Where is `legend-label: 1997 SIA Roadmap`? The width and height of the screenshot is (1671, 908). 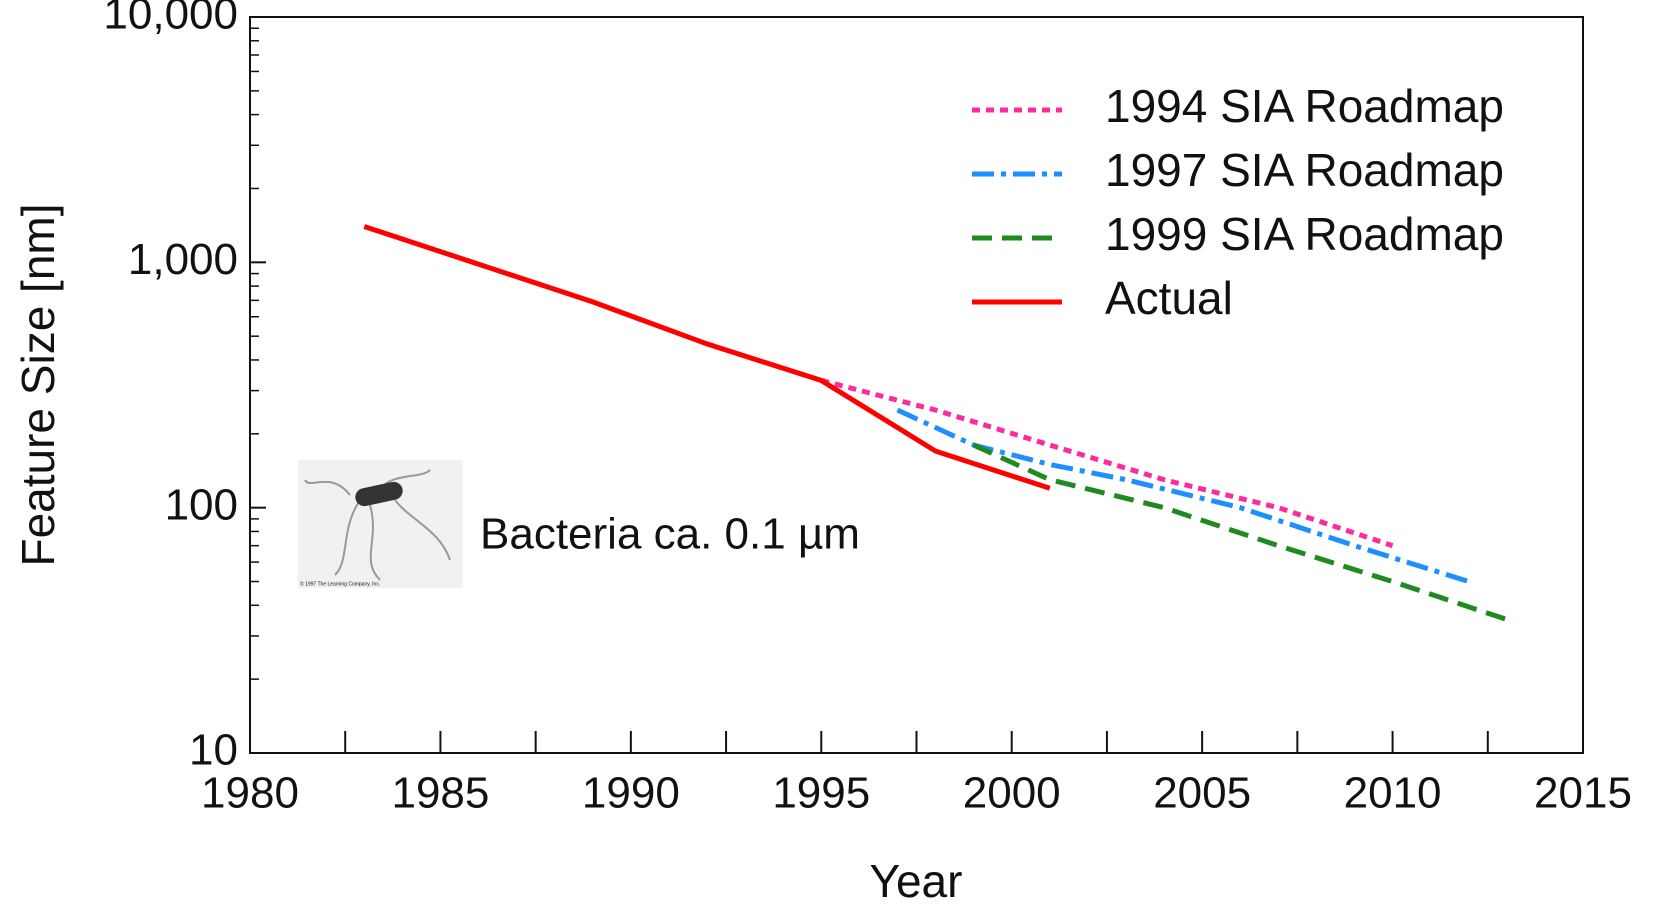 legend-label: 1997 SIA Roadmap is located at coordinates (1304, 170).